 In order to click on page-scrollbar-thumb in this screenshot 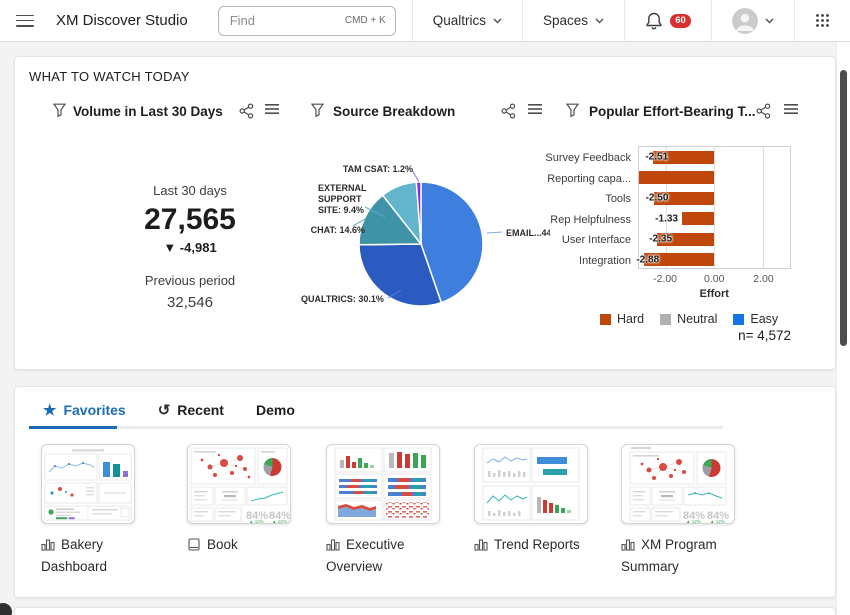, I will do `click(843, 208)`.